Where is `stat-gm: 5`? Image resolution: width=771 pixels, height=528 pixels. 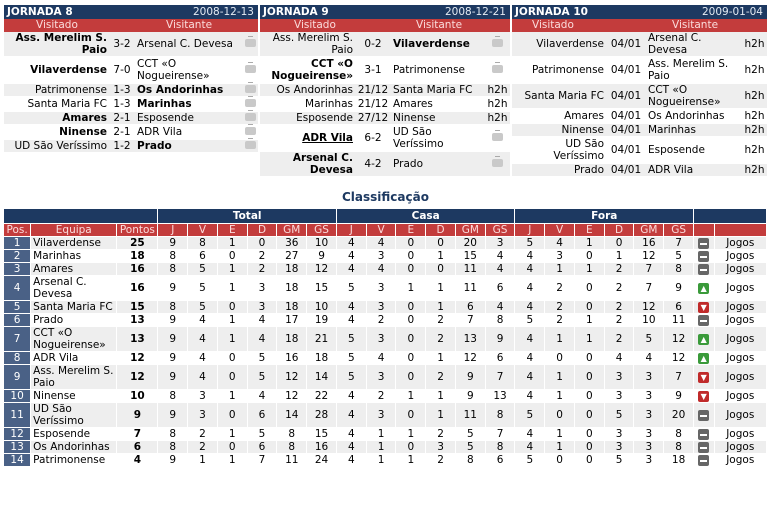 stat-gm: 5 is located at coordinates (649, 339).